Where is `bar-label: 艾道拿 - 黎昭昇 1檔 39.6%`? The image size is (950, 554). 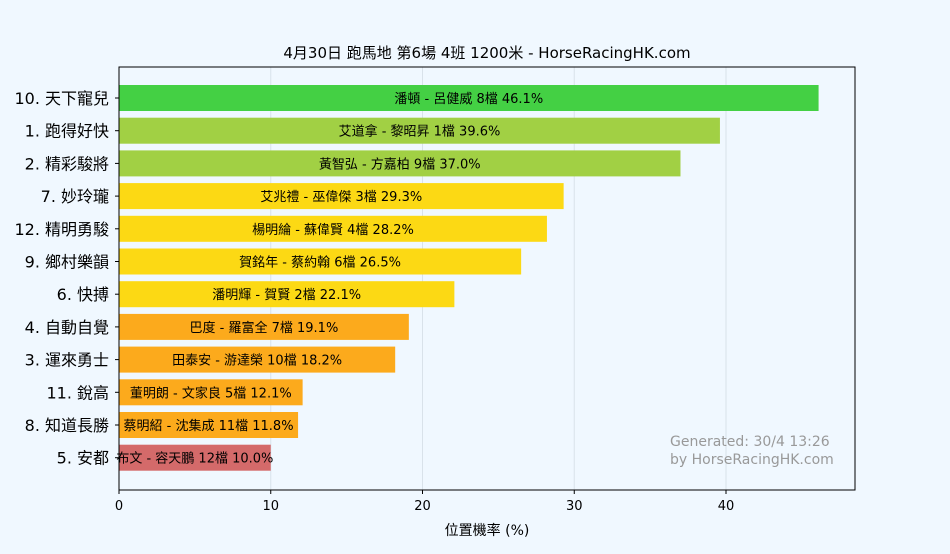
bar-label: 艾道拿 - 黎昭昇 1檔 39.6% is located at coordinates (420, 132).